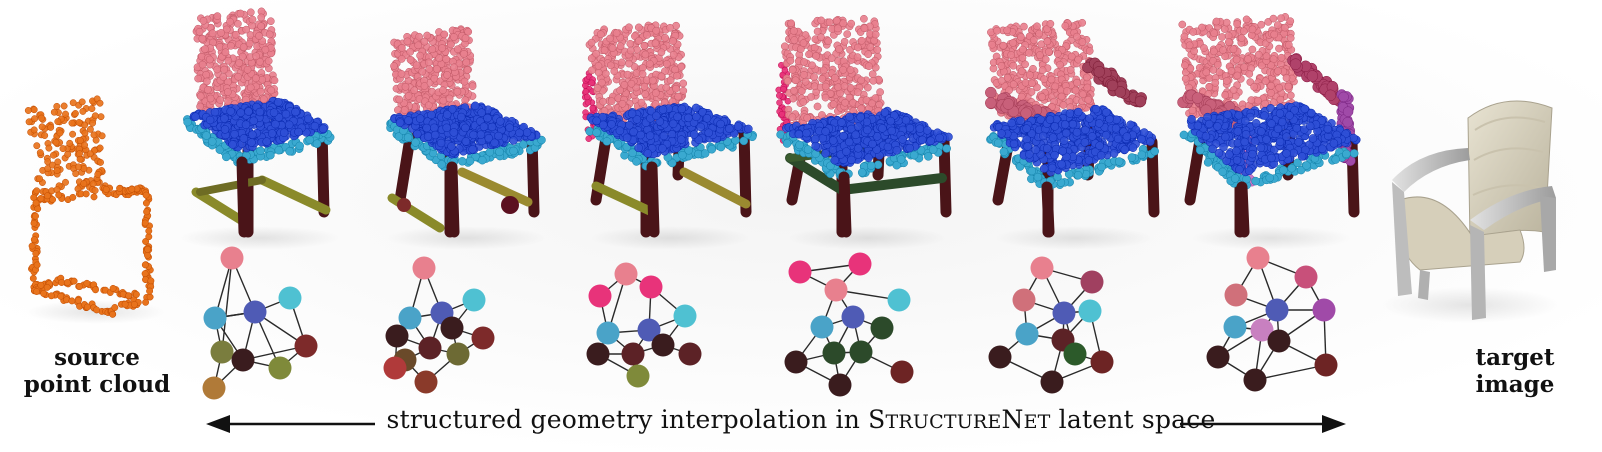  I want to click on source-label-line2: point cloud, so click(97, 384).